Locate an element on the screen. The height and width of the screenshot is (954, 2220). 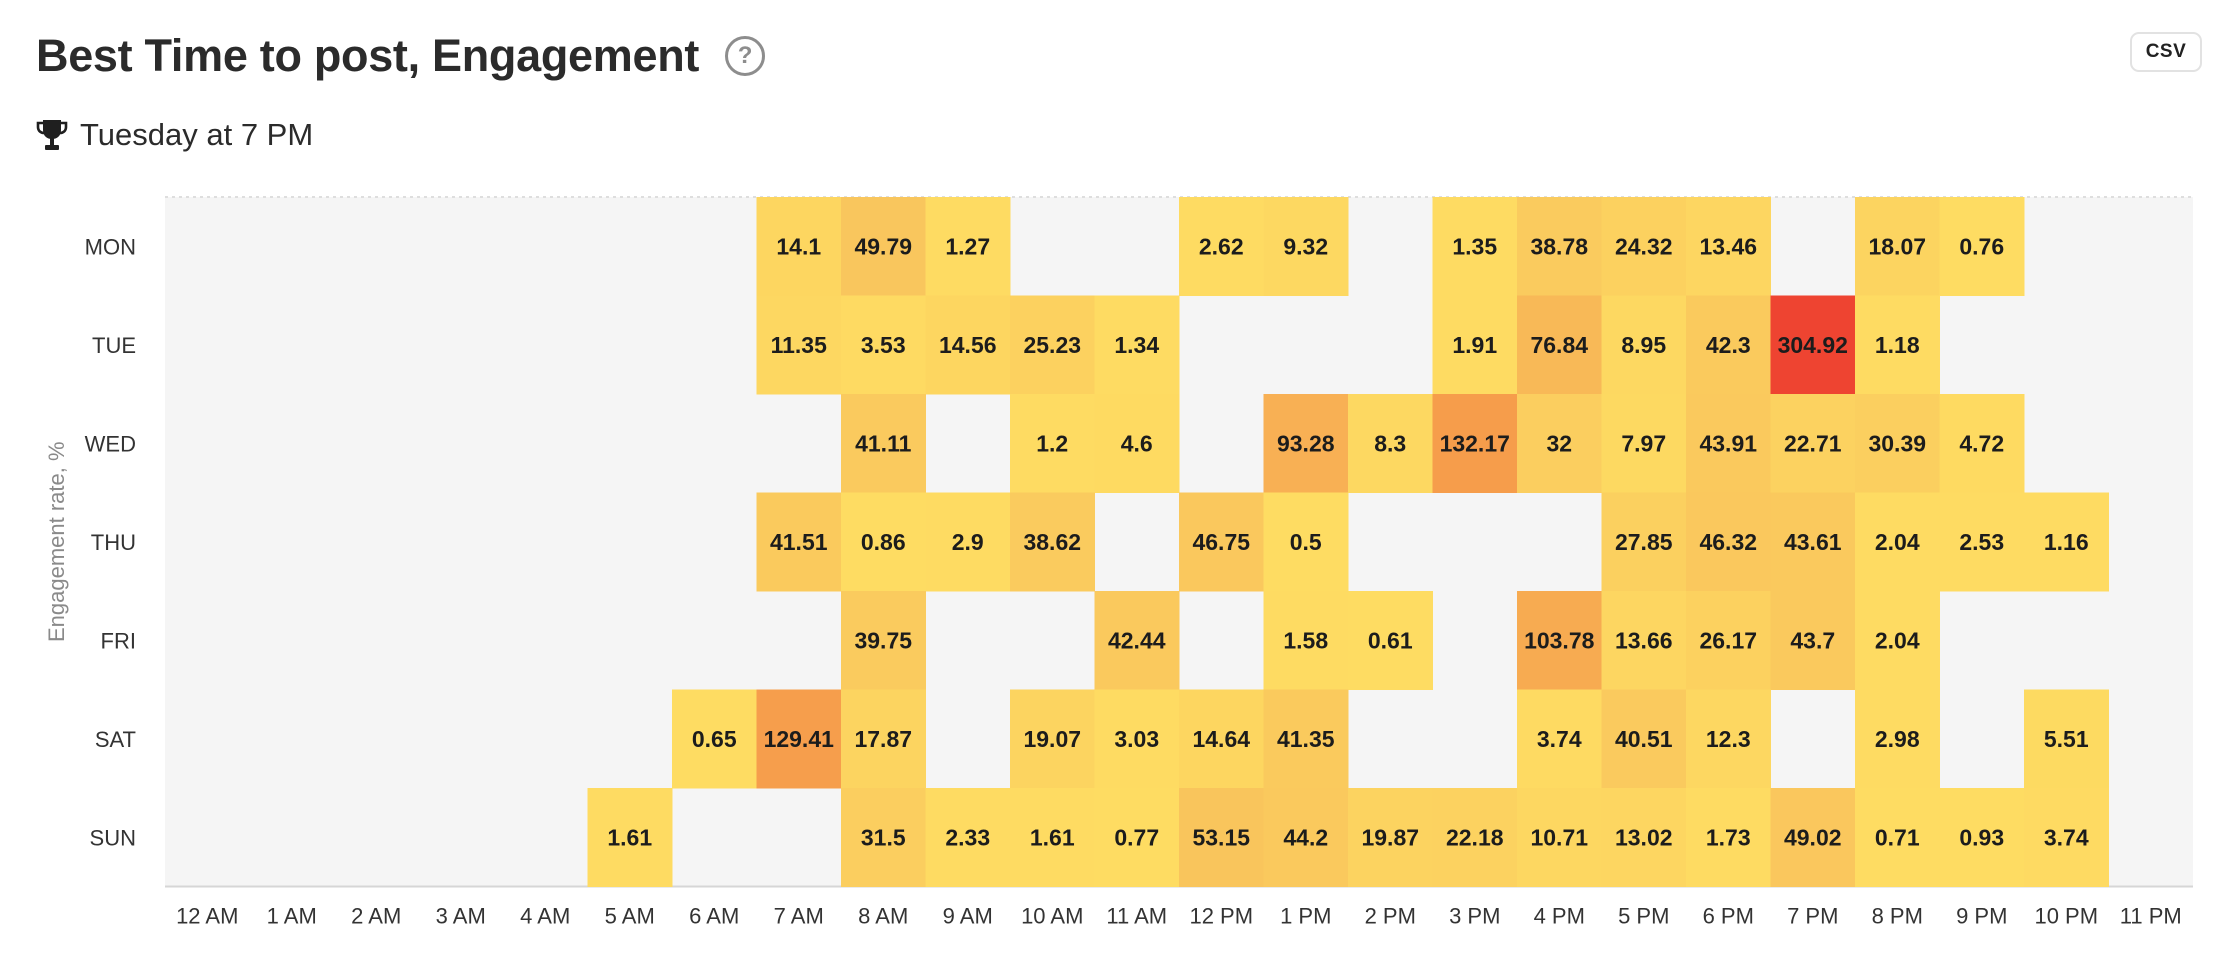
heatmap-cell-sat-5pm is located at coordinates (1644, 739).